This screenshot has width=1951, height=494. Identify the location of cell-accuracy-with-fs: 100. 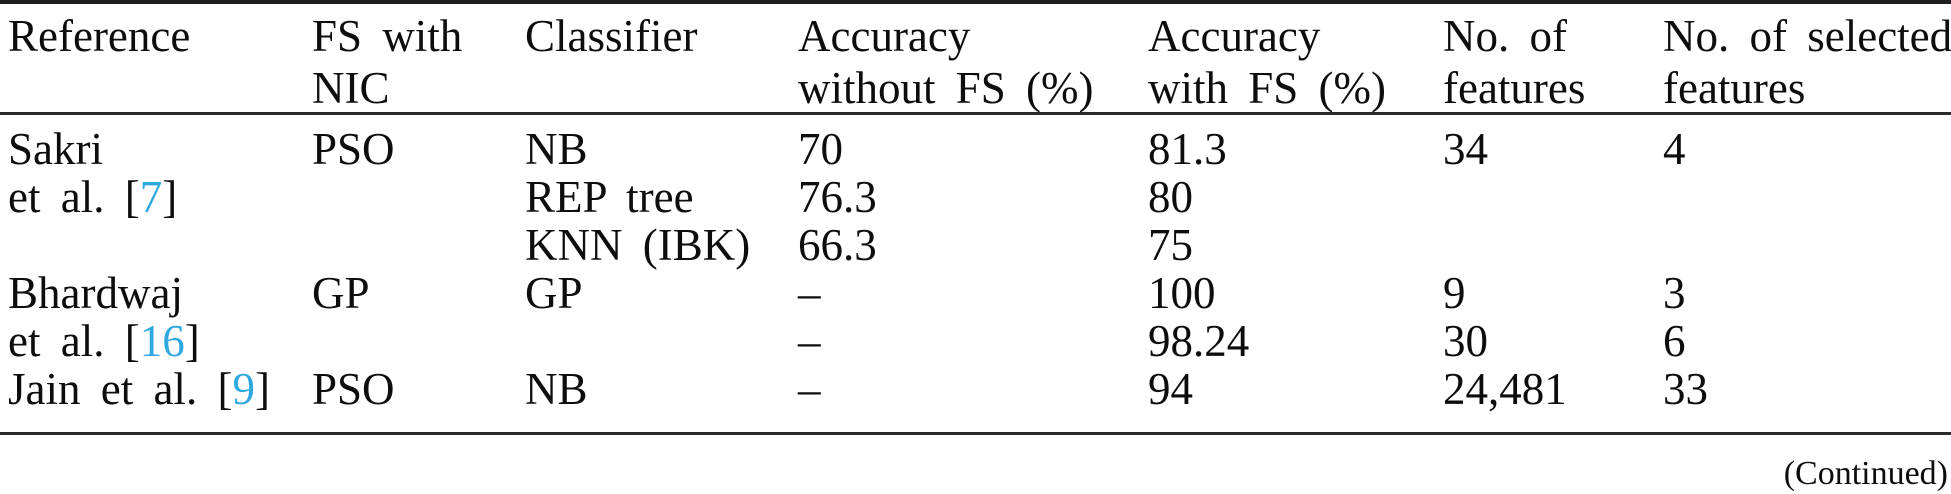
(1182, 293).